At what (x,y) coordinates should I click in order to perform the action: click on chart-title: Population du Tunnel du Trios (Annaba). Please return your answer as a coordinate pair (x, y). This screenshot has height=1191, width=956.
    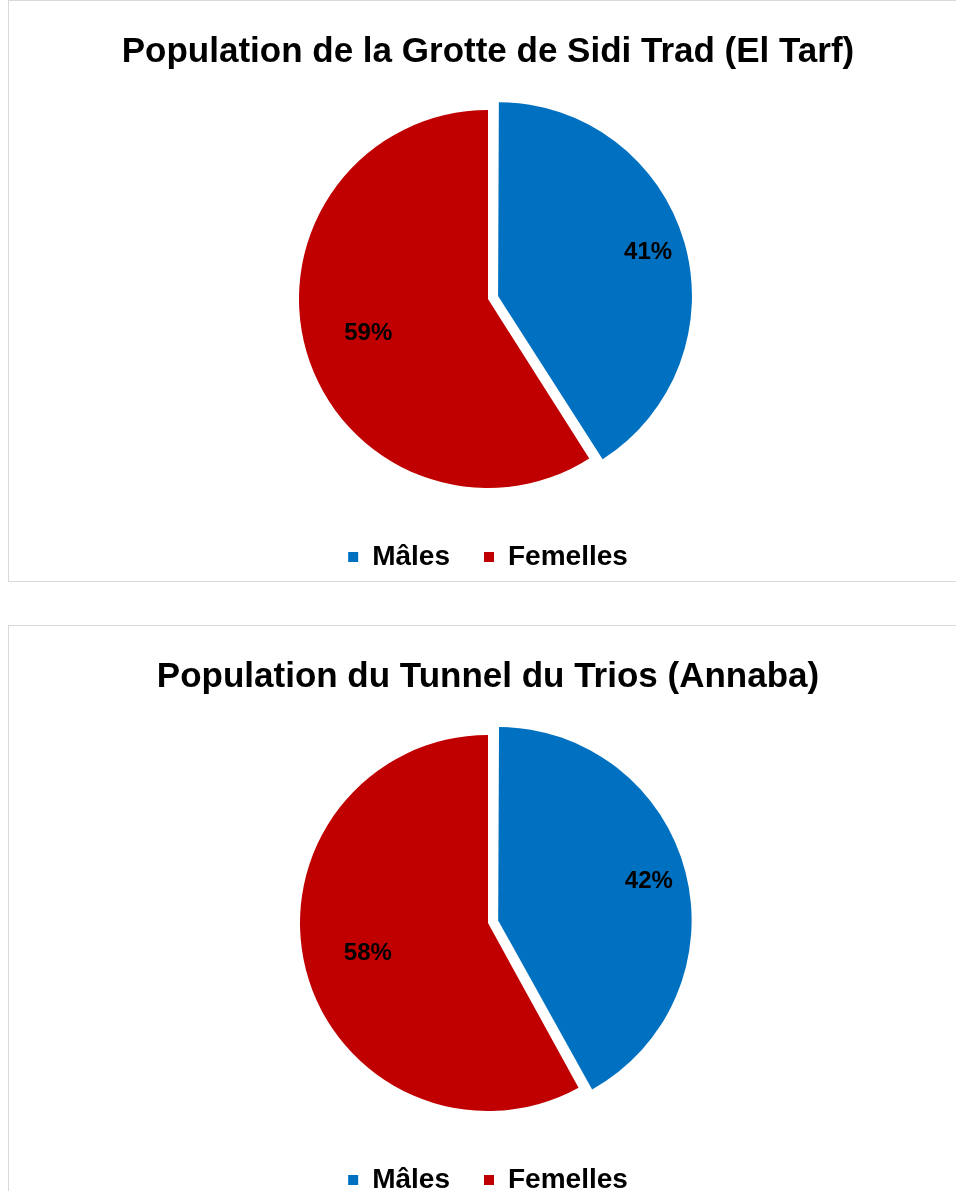
    Looking at the image, I should click on (488, 674).